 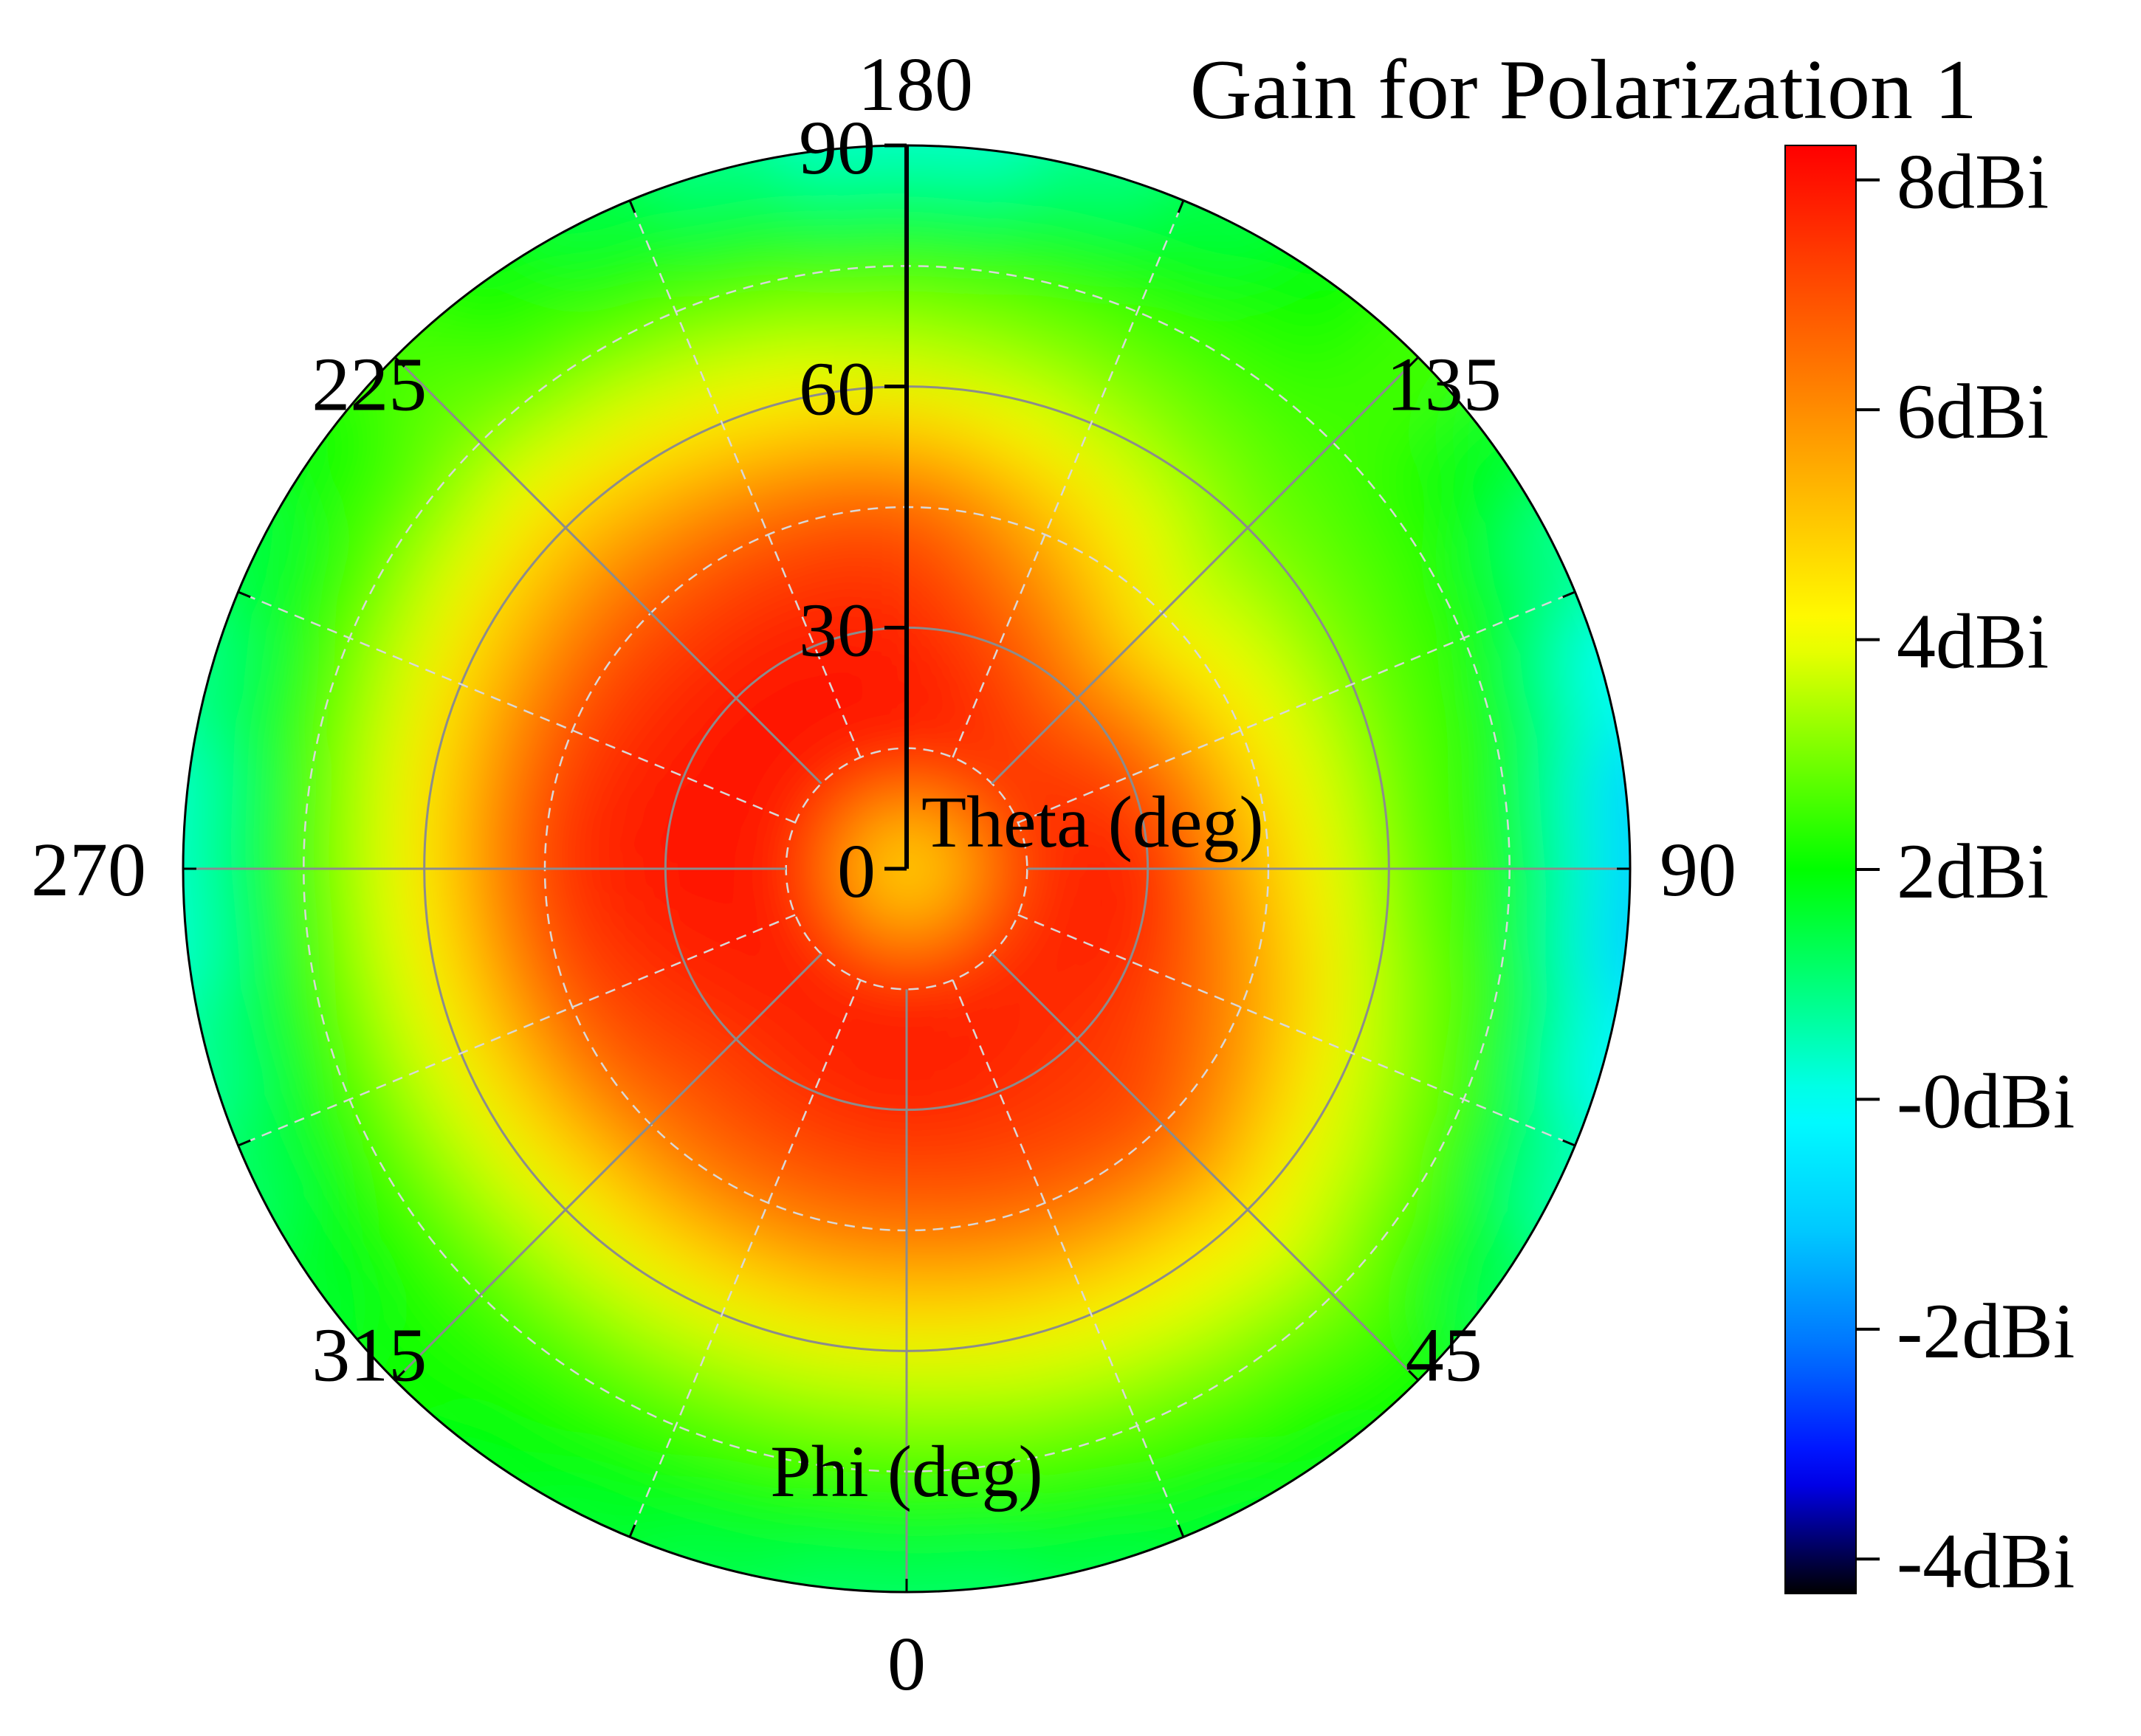 I want to click on theta-tick-label: 90, so click(x=837, y=148).